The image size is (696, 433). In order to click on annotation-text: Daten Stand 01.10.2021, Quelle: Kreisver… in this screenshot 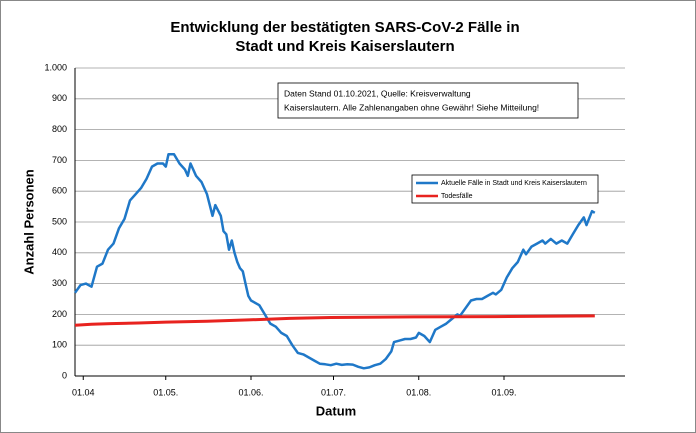, I will do `click(377, 93)`.